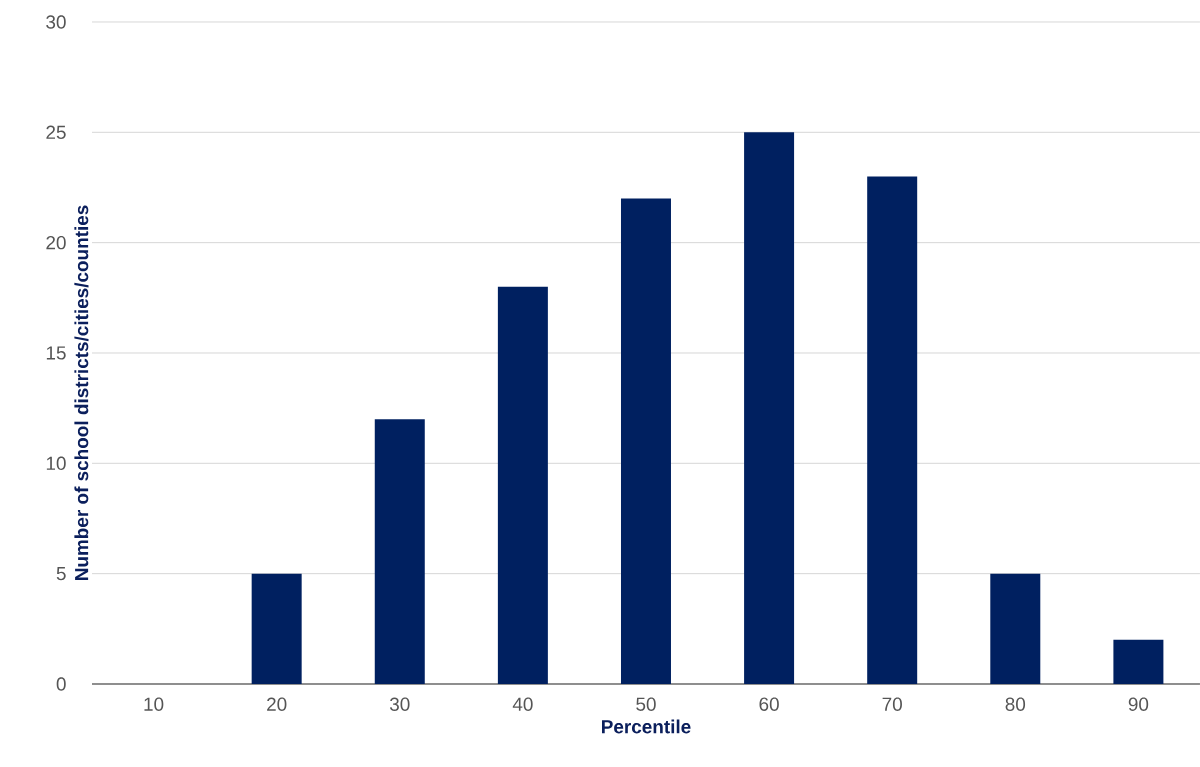  What do you see at coordinates (1015, 704) in the screenshot?
I see `x-tick-label: 80` at bounding box center [1015, 704].